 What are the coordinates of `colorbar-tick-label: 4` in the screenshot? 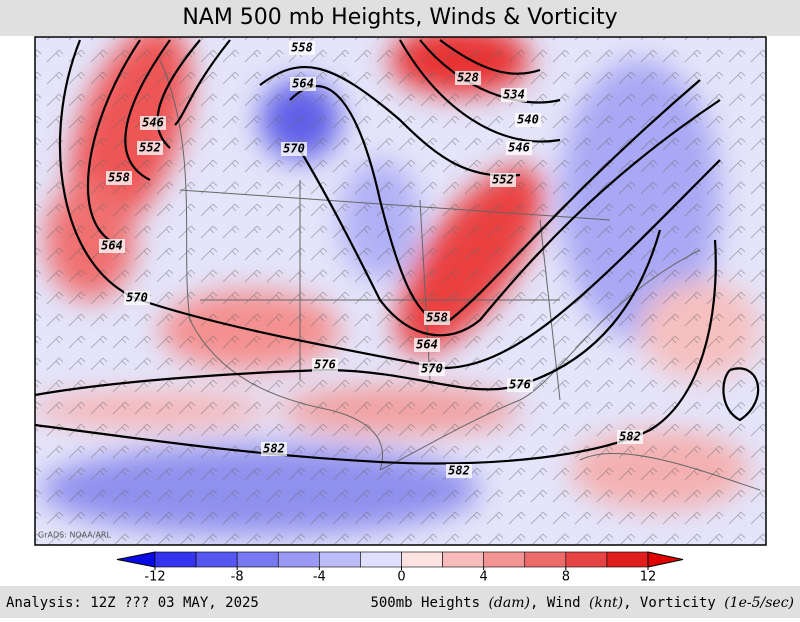 It's located at (484, 577).